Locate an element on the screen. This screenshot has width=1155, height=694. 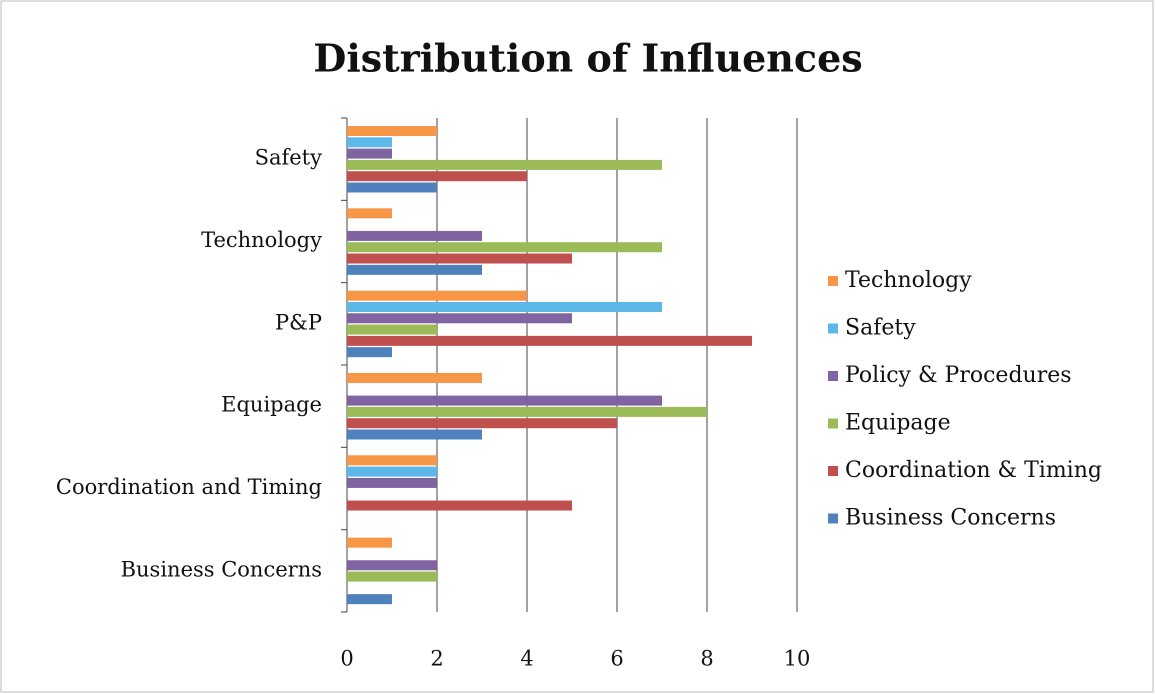
x-tick-label: 2 is located at coordinates (436, 659).